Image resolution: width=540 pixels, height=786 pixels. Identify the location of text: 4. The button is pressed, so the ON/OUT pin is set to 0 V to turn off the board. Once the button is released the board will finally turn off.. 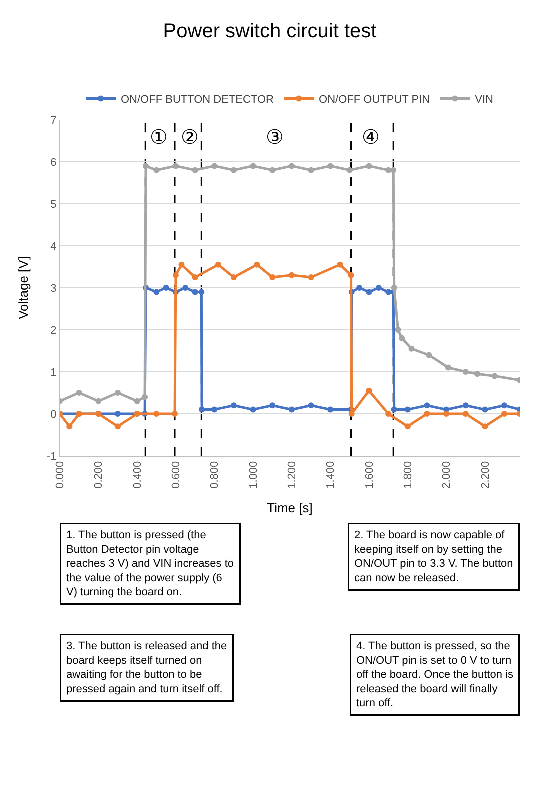
(435, 675).